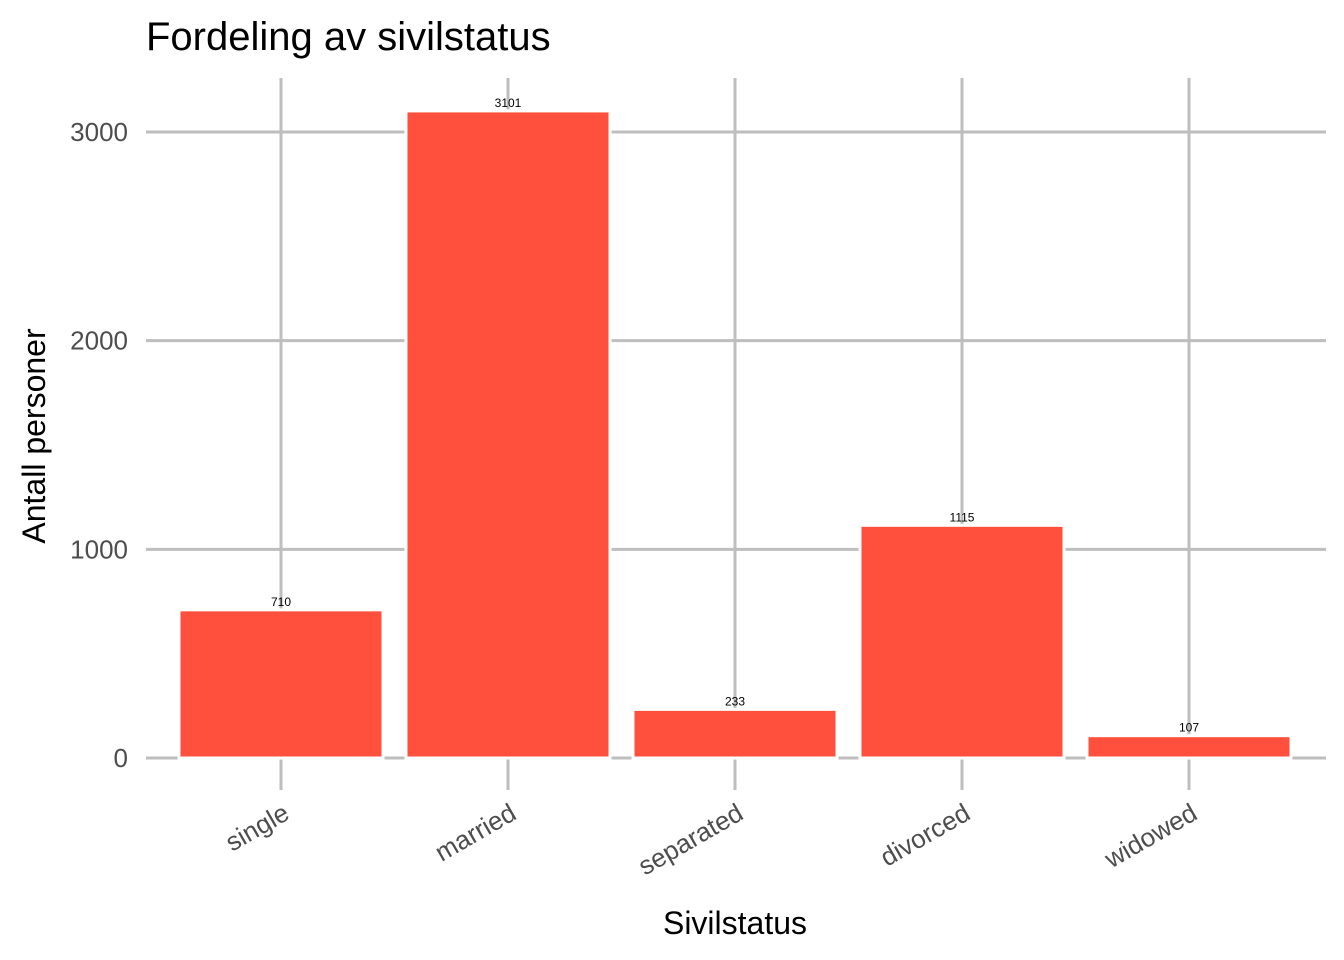  I want to click on data-label-divorced: 1115, so click(962, 517).